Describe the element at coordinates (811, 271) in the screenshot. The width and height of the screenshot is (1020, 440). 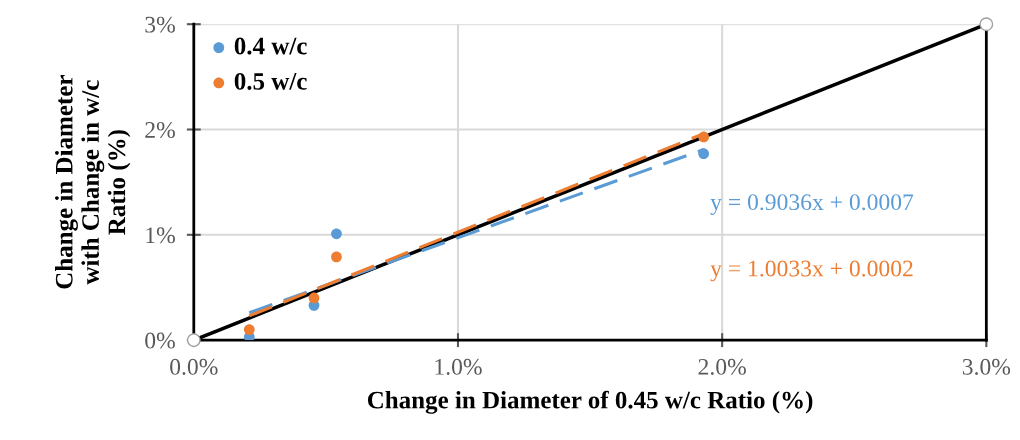
I see `annotation: y = 1.0033x + 0.0002` at that location.